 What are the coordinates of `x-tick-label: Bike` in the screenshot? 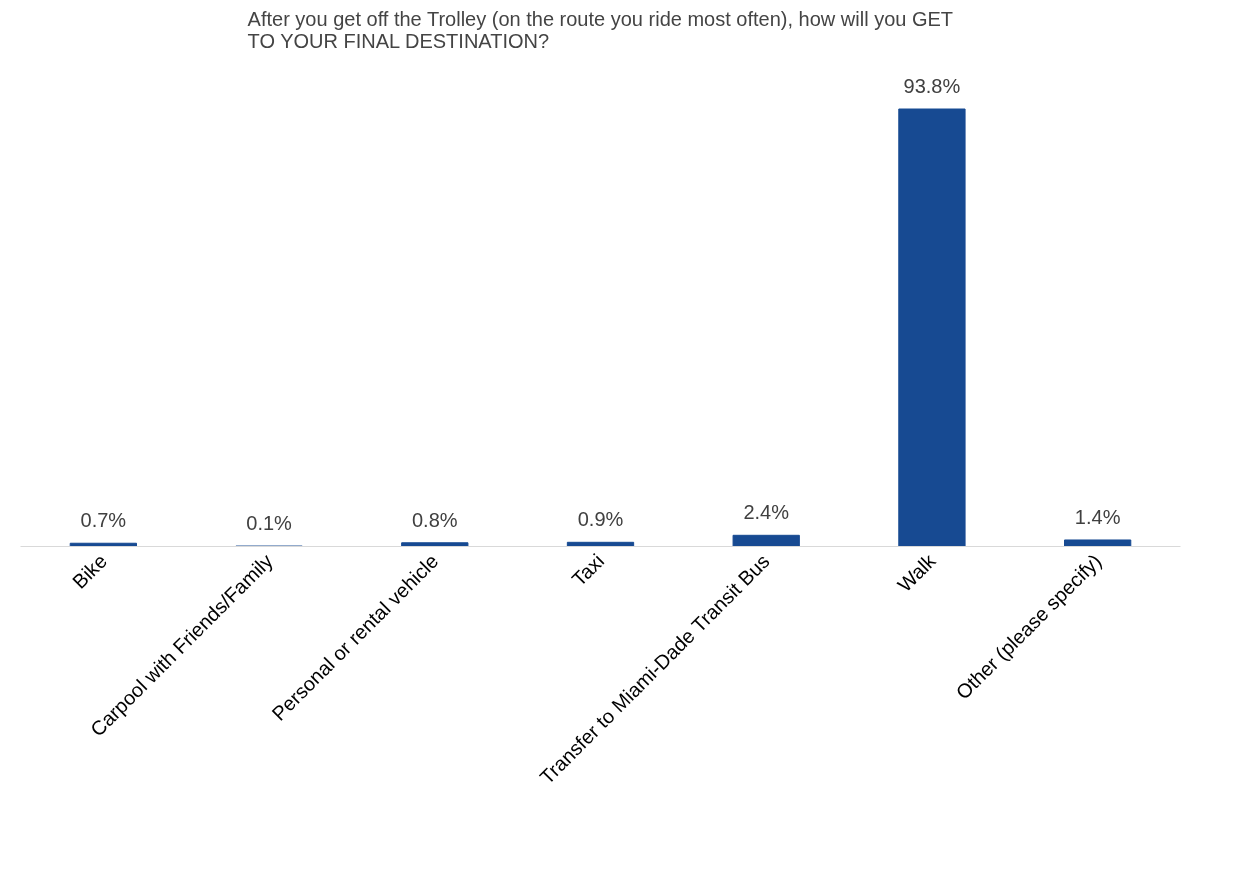 It's located at (90, 571).